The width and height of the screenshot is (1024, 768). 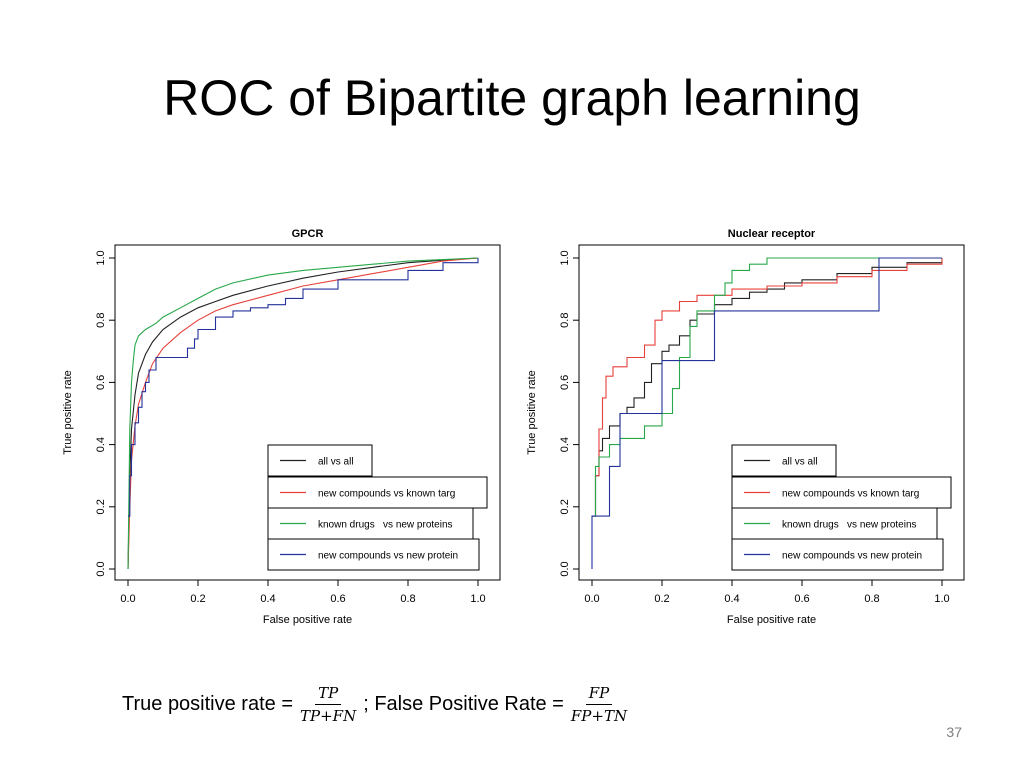 What do you see at coordinates (599, 715) in the screenshot?
I see `fpr-denominator: FP+TN` at bounding box center [599, 715].